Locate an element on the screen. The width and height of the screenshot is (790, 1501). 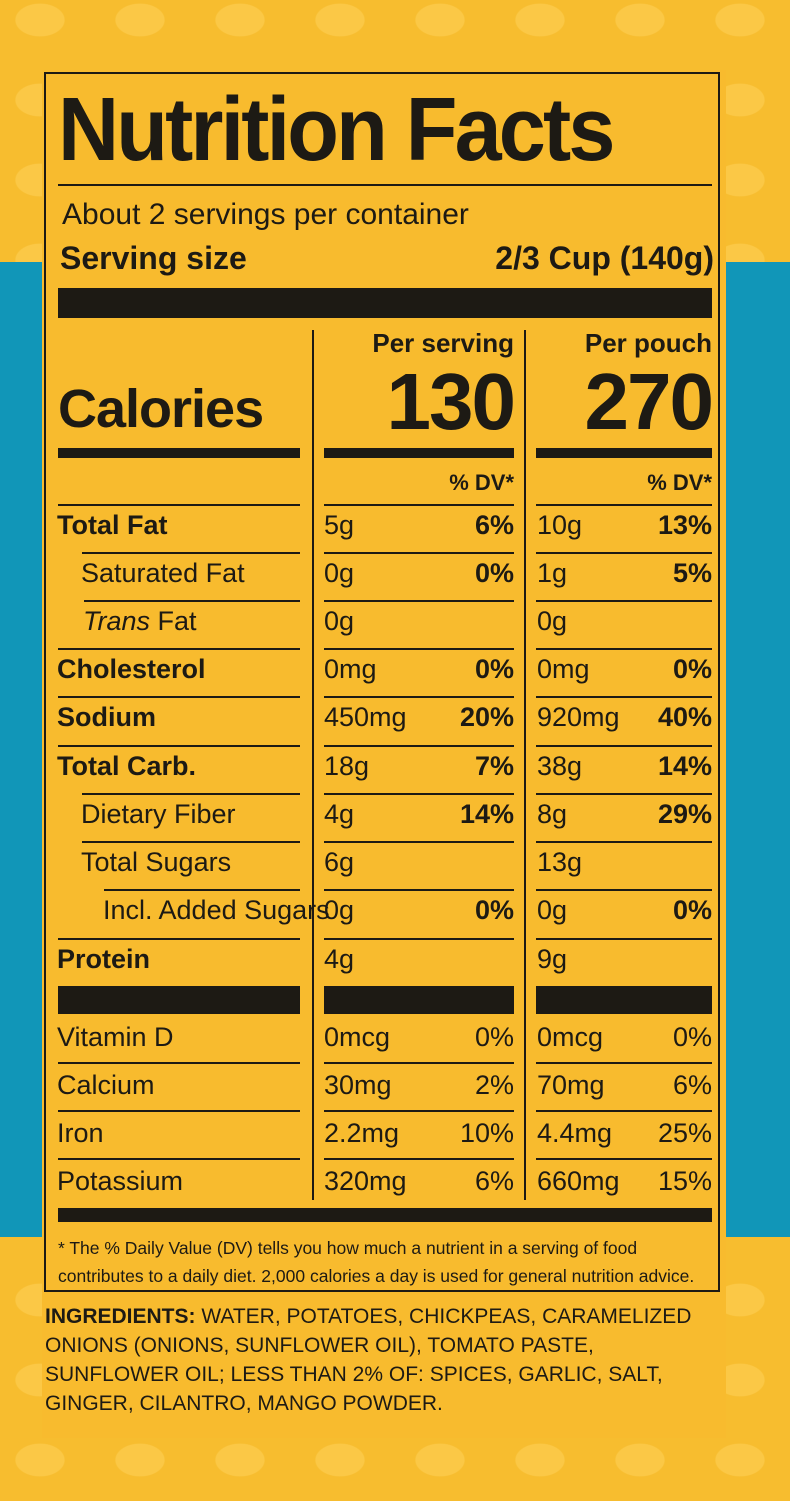
vitamin-pouch-dv: 25% is located at coordinates (684, 1133).